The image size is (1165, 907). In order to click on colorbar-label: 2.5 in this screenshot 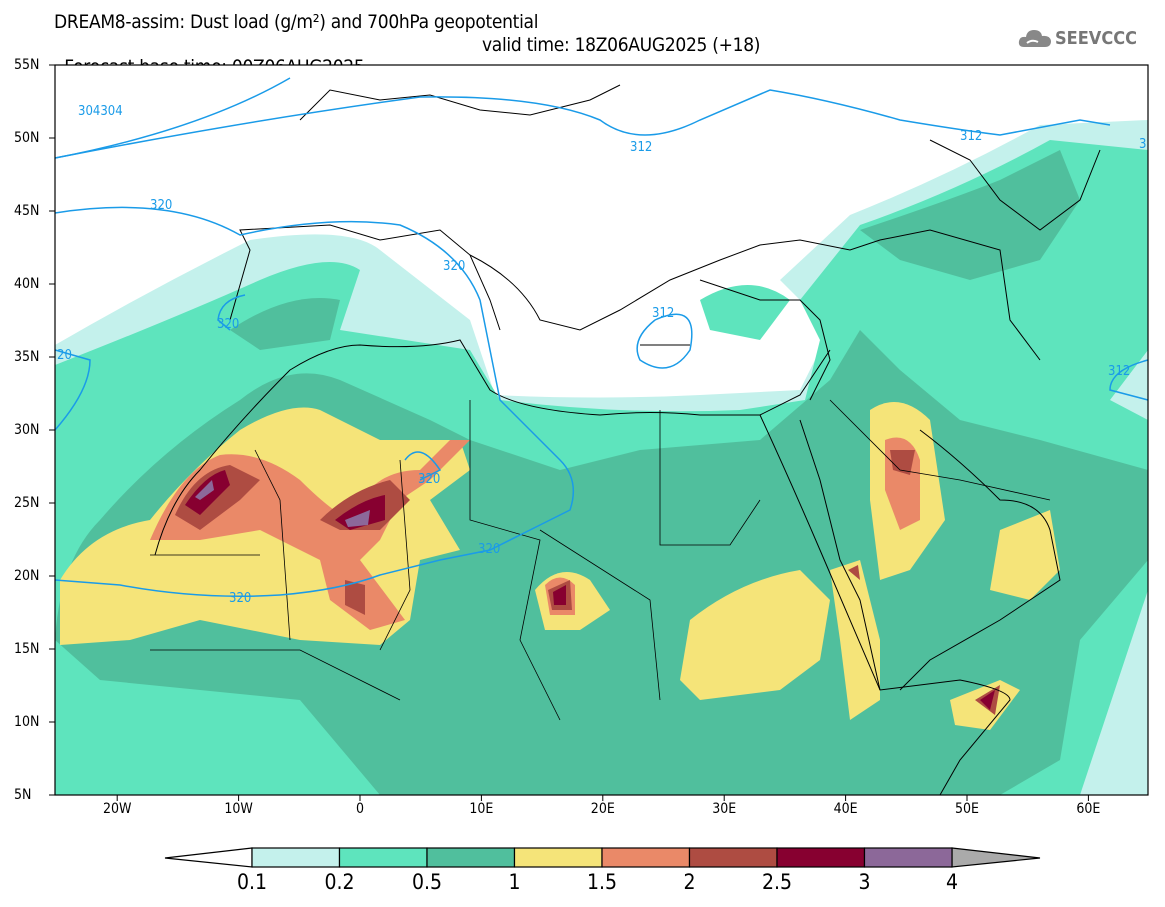, I will do `click(777, 882)`.